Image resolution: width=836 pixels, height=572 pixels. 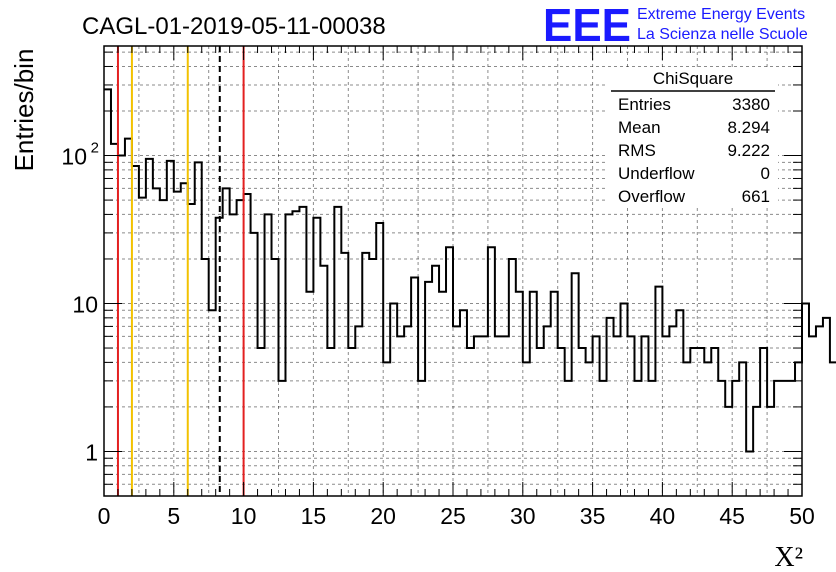 I want to click on stats-box-title: ChiSquare, so click(x=693, y=78).